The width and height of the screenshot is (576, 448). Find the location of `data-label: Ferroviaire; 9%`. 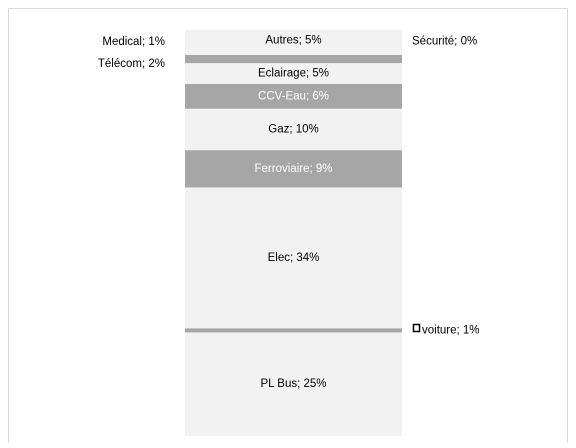

data-label: Ferroviaire; 9% is located at coordinates (294, 169).